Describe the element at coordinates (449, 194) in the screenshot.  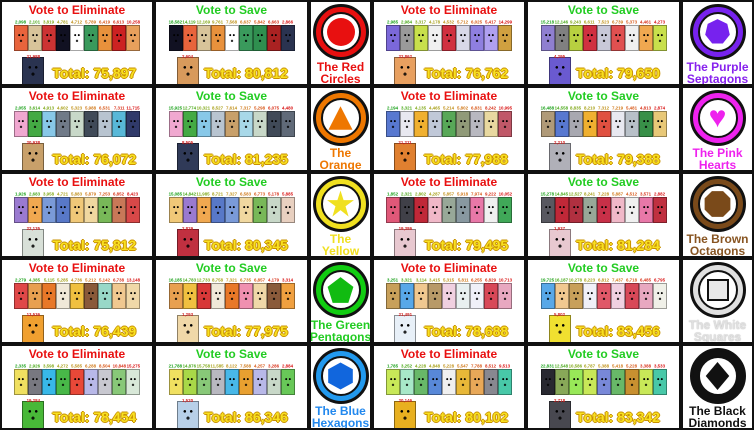
I see `vote-count: 5,857` at that location.